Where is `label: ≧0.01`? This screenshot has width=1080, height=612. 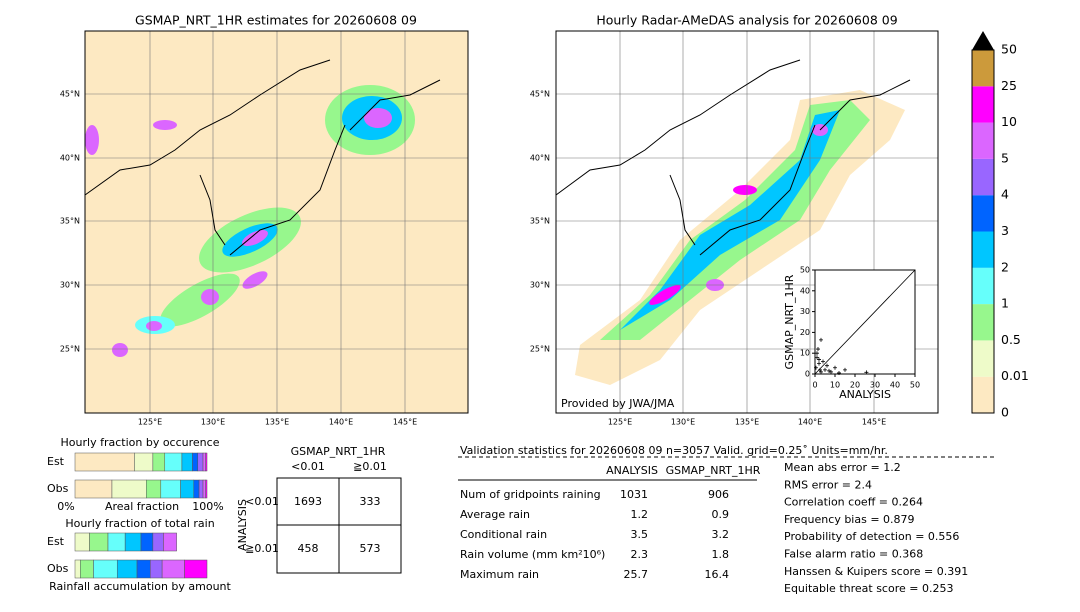
label: ≧0.01 is located at coordinates (370, 466).